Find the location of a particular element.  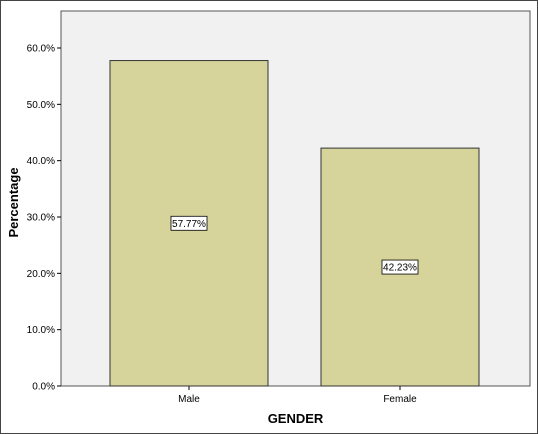

y-tick-label: 20.0% is located at coordinates (41, 274).